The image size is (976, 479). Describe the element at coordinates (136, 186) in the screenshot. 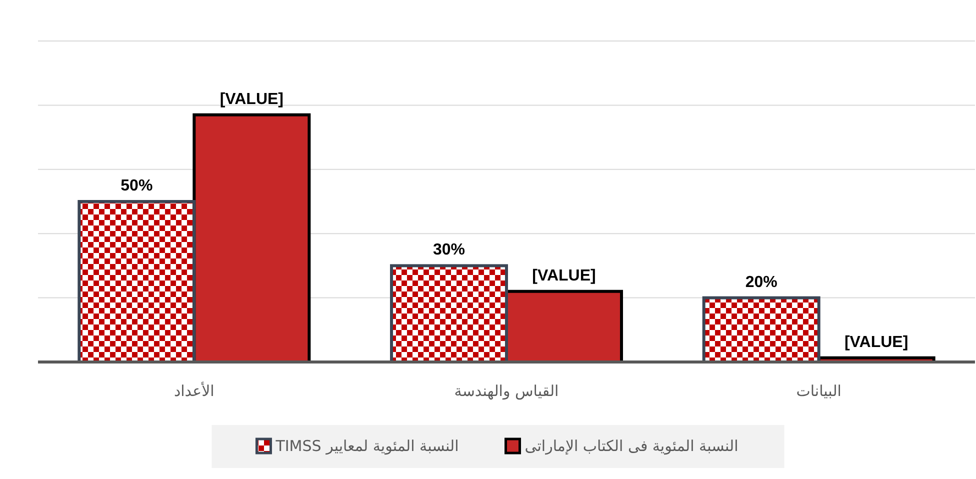

I see `data-label: 50%` at that location.